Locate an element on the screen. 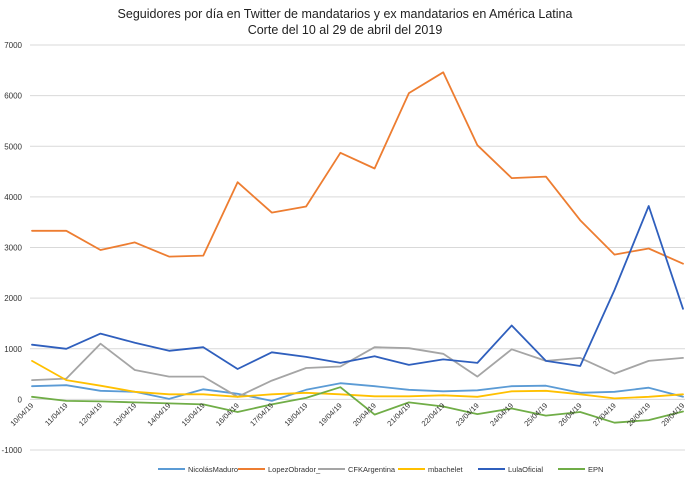  x-tick-label: 27/04/19 is located at coordinates (604, 414).